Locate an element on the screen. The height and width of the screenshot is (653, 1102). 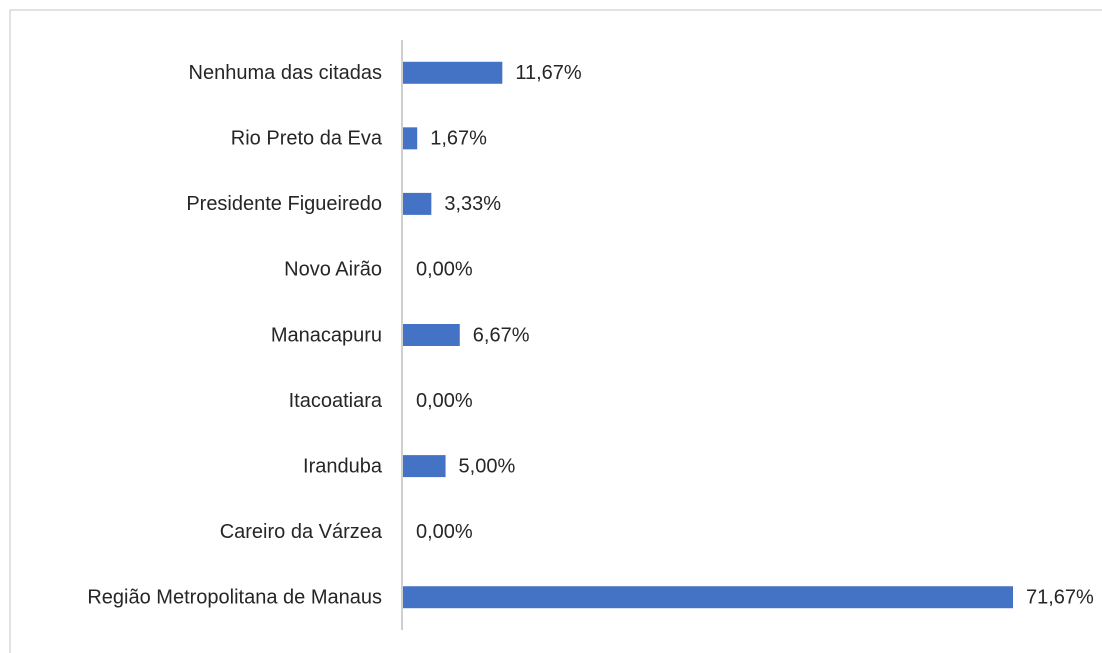
category-label: Presidente Figueiredo is located at coordinates (284, 204).